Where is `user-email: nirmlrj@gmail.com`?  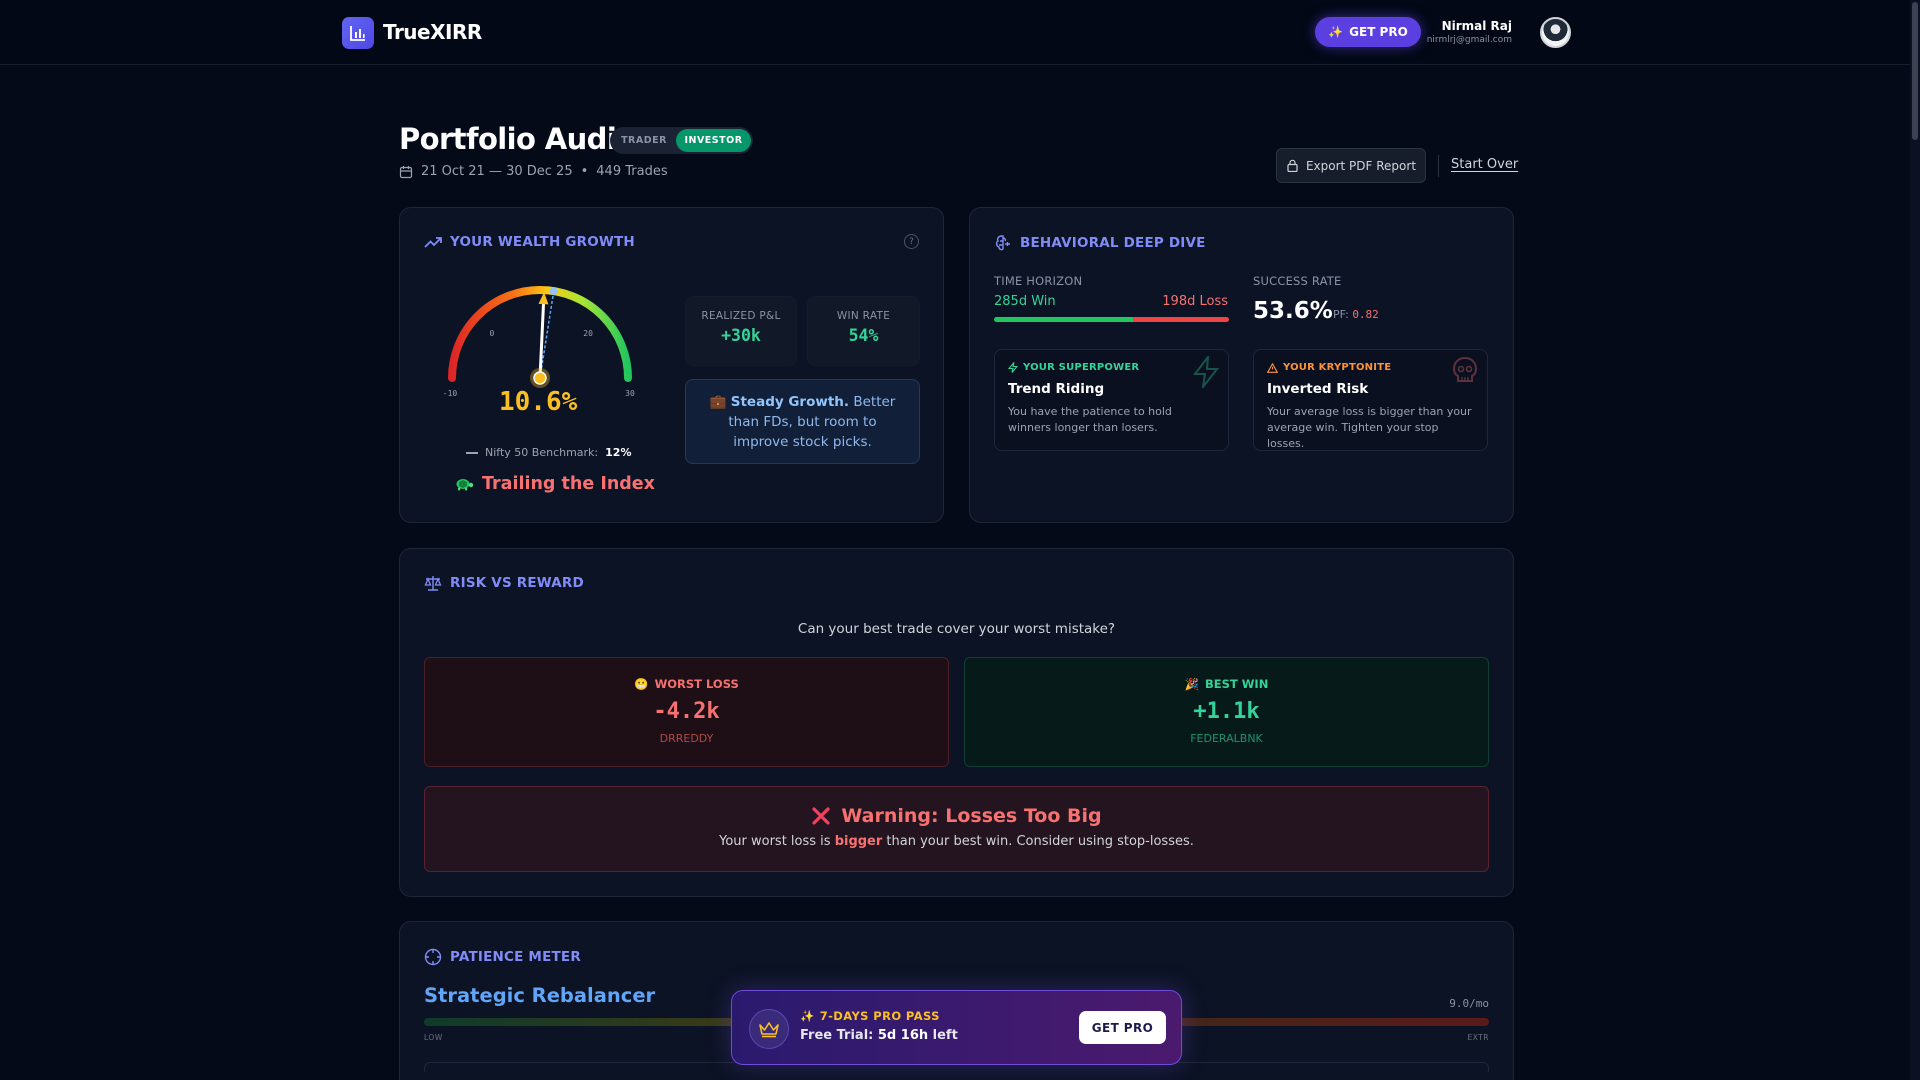 user-email: nirmlrj@gmail.com is located at coordinates (1469, 40).